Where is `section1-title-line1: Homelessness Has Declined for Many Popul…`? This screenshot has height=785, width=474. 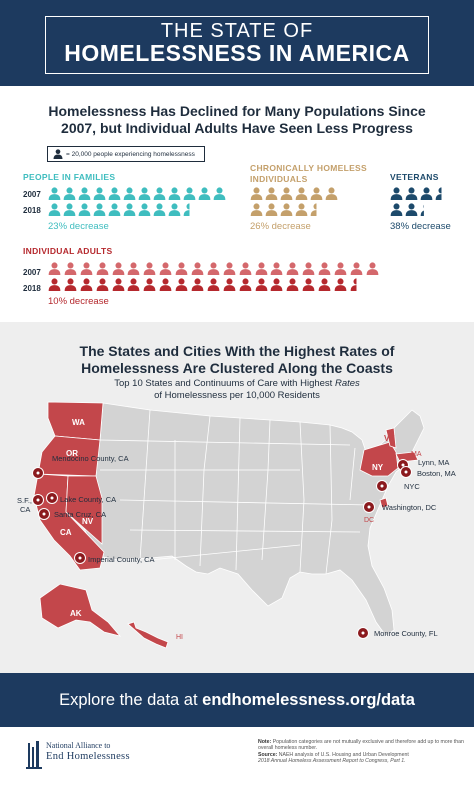
section1-title-line1: Homelessness Has Declined for Many Popul… is located at coordinates (237, 111).